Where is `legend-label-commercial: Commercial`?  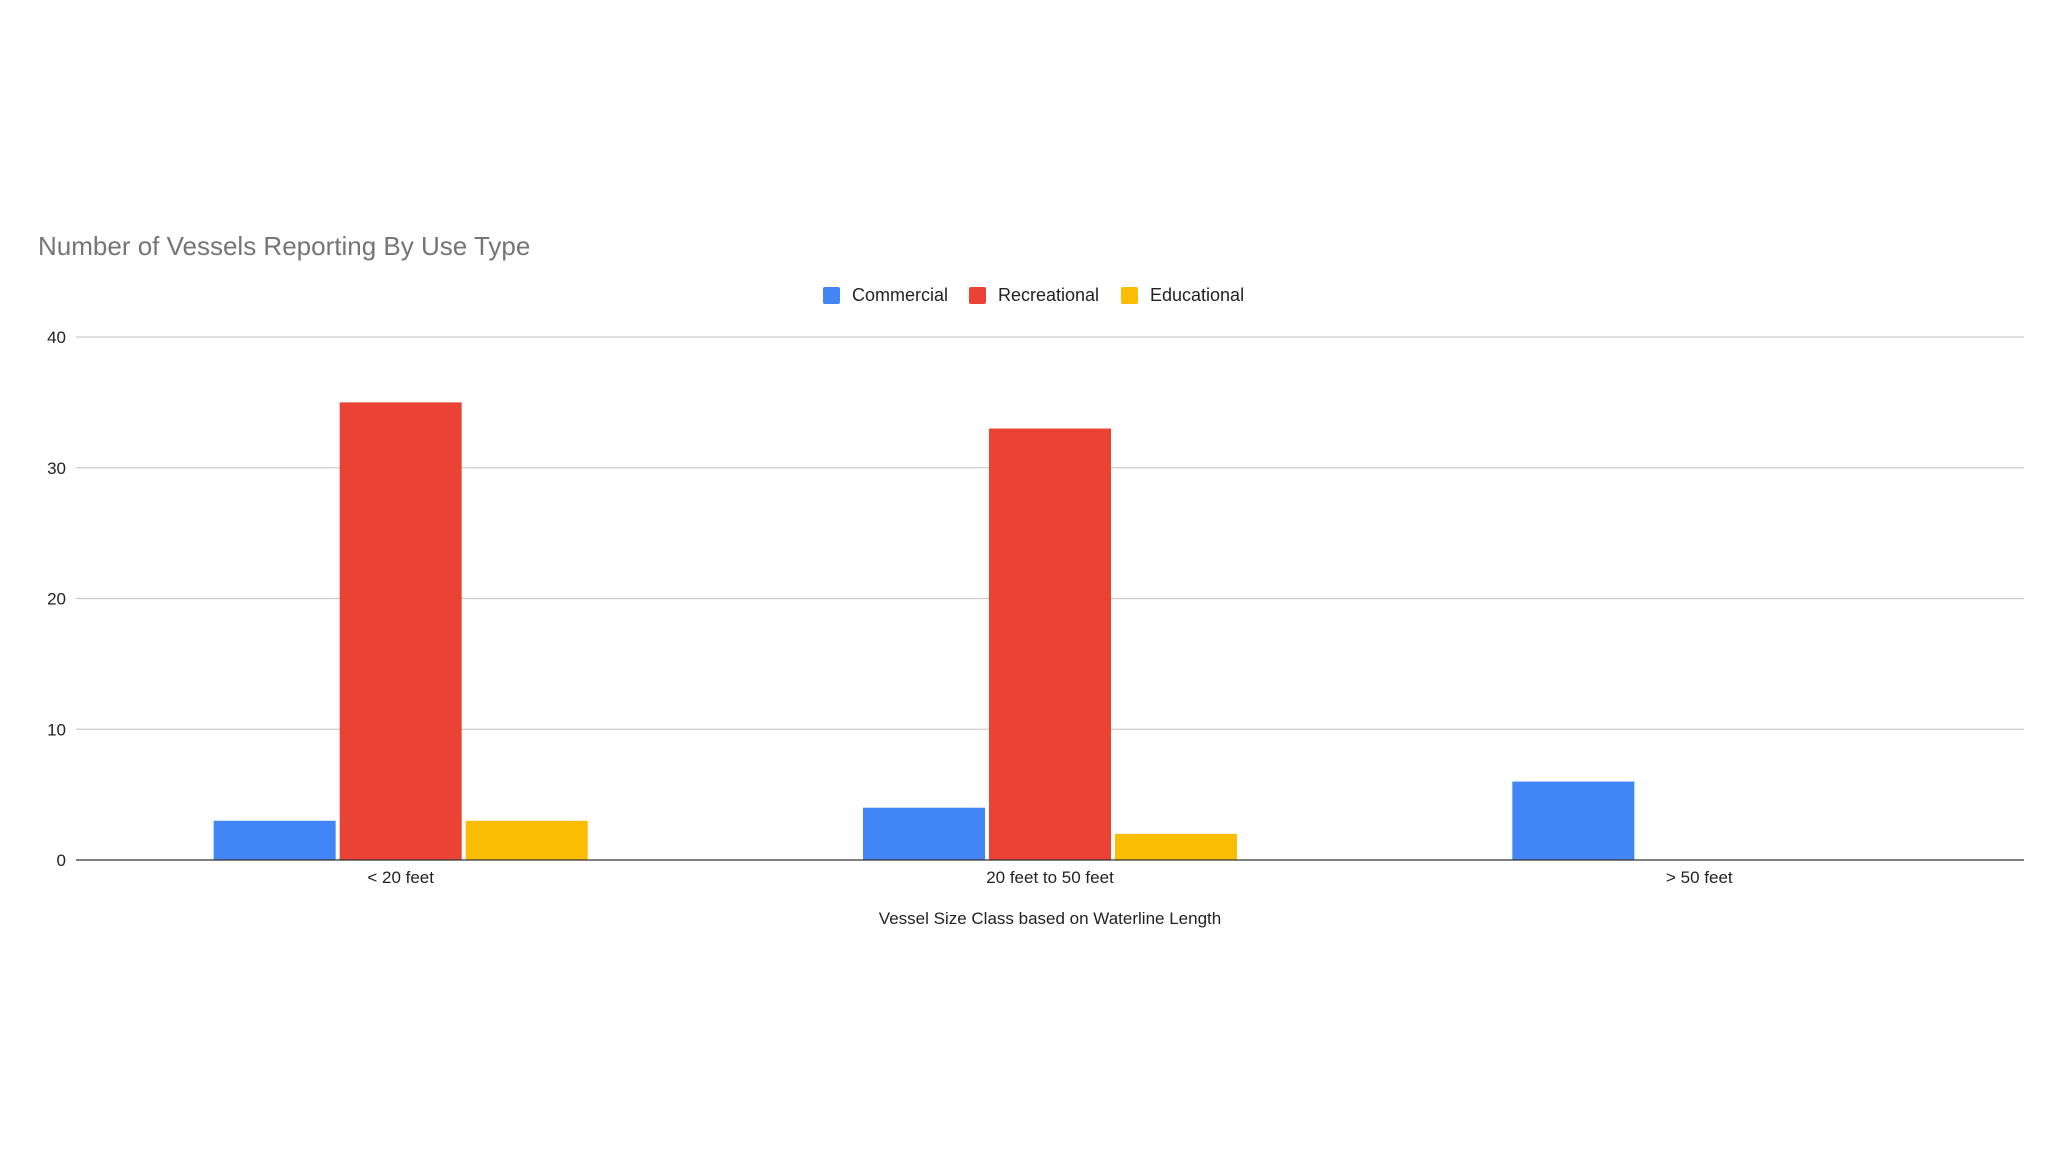 legend-label-commercial: Commercial is located at coordinates (900, 295).